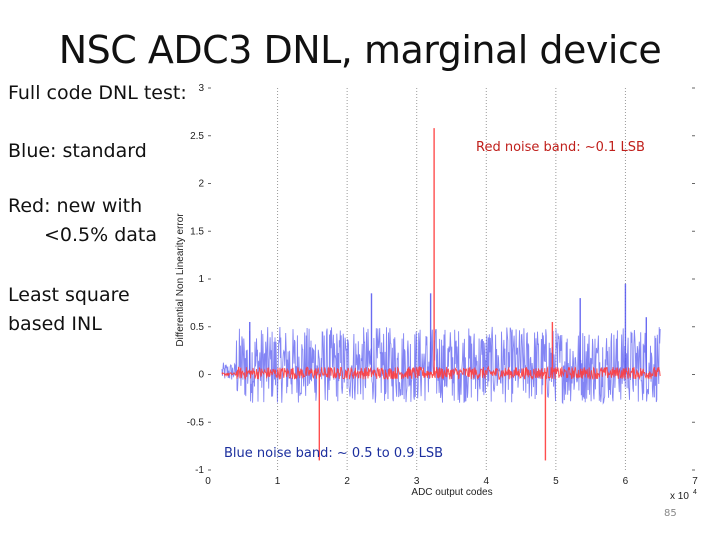 This screenshot has height=540, width=720. Describe the element at coordinates (199, 470) in the screenshot. I see `y-tick-label: -1` at that location.